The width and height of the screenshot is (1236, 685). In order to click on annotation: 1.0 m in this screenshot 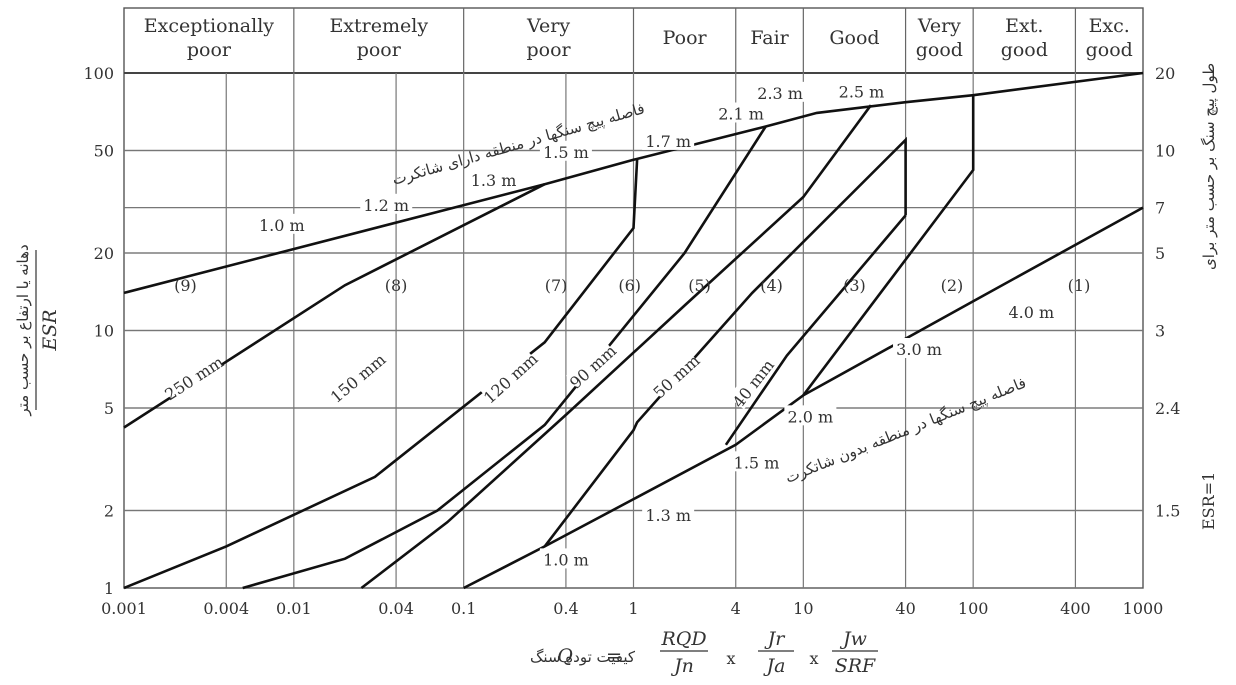, I will do `click(281, 224)`.